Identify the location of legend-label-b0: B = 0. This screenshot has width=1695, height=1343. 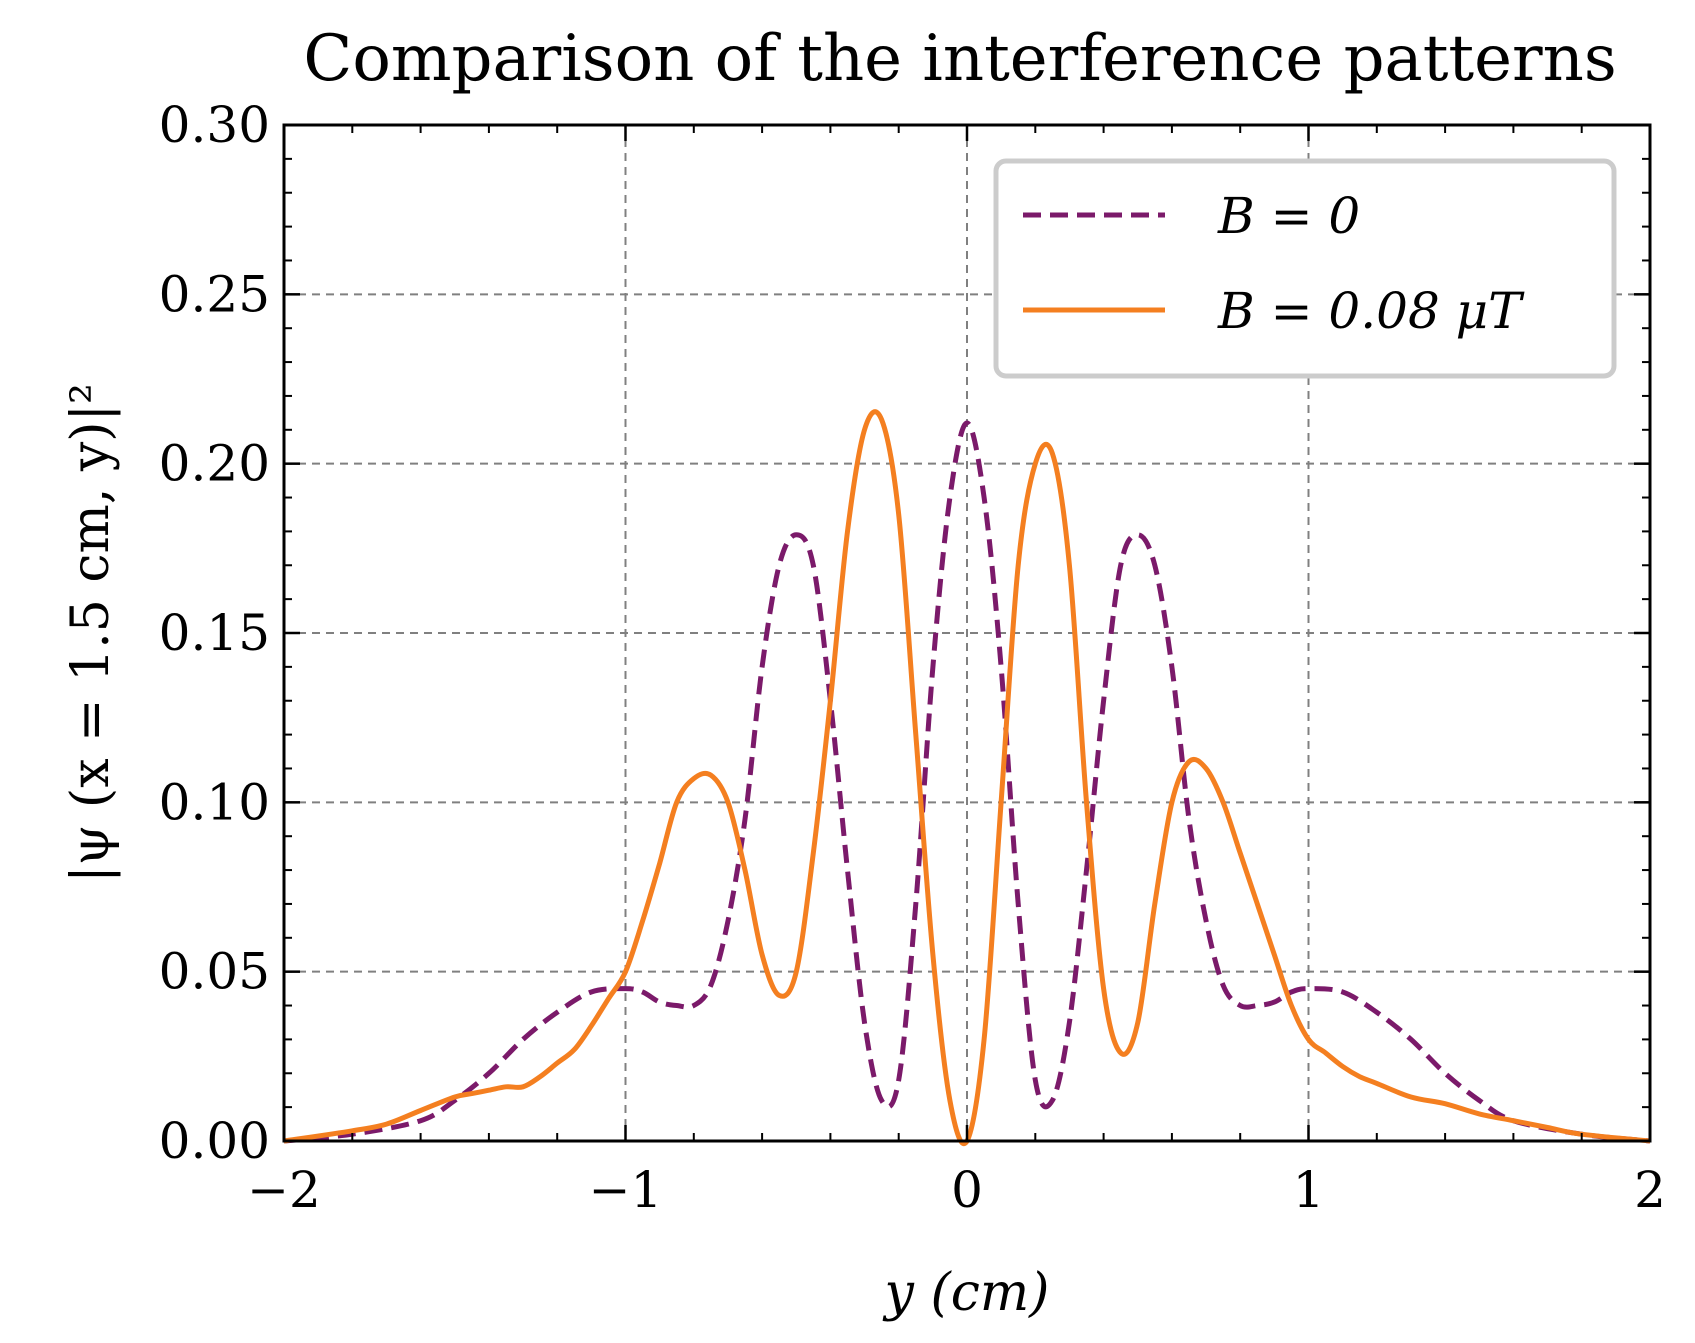
(1288, 216).